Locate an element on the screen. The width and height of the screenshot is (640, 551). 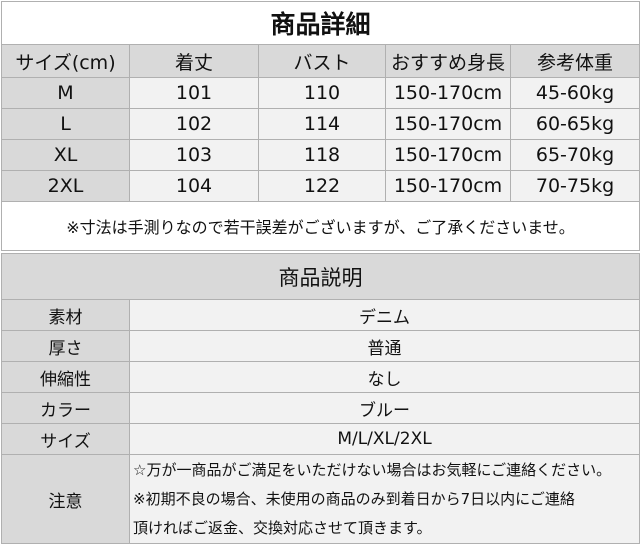
description-row: 素材 デニム is located at coordinates (320, 315).